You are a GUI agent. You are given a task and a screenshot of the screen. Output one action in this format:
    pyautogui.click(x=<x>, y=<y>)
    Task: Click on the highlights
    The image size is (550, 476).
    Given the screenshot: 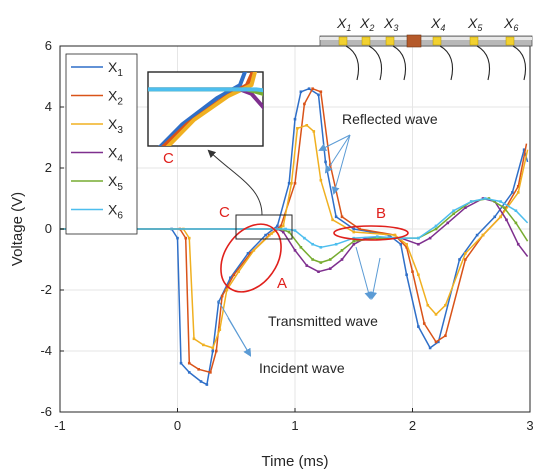 What is the action you would take?
    pyautogui.click(x=308, y=221)
    